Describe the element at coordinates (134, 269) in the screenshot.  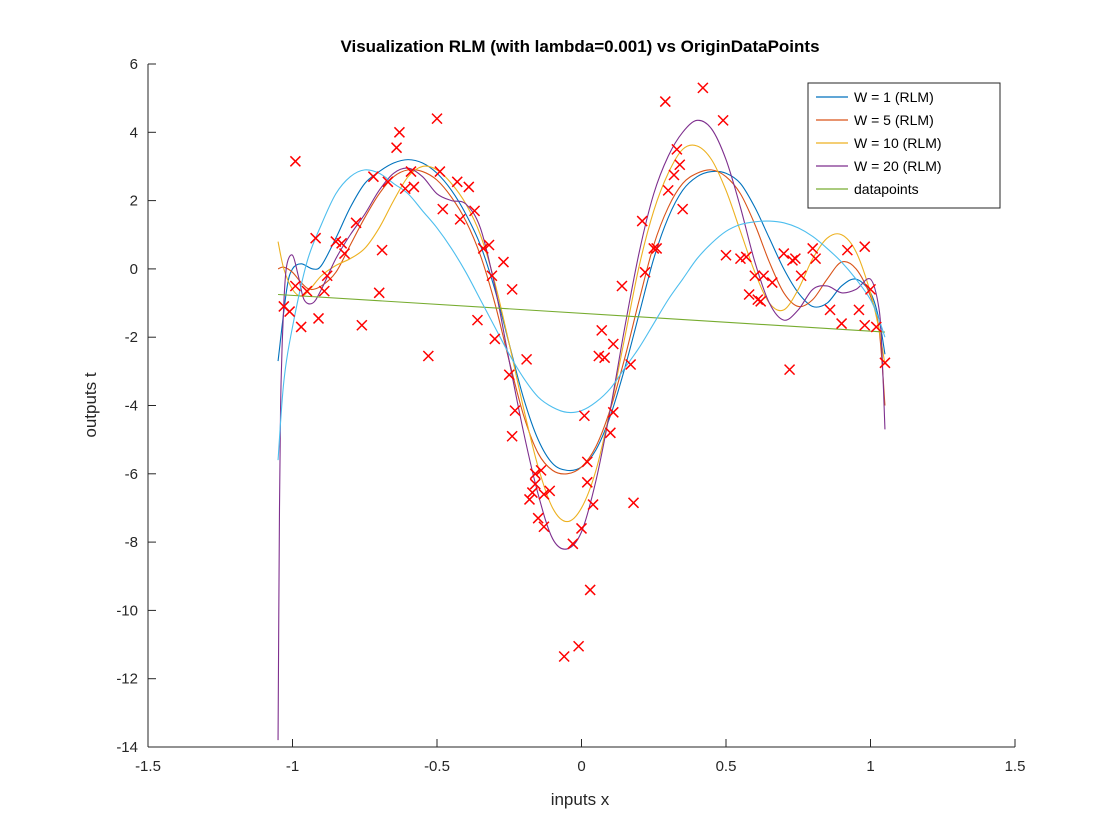
I see `y-tick-label-7: 0` at that location.